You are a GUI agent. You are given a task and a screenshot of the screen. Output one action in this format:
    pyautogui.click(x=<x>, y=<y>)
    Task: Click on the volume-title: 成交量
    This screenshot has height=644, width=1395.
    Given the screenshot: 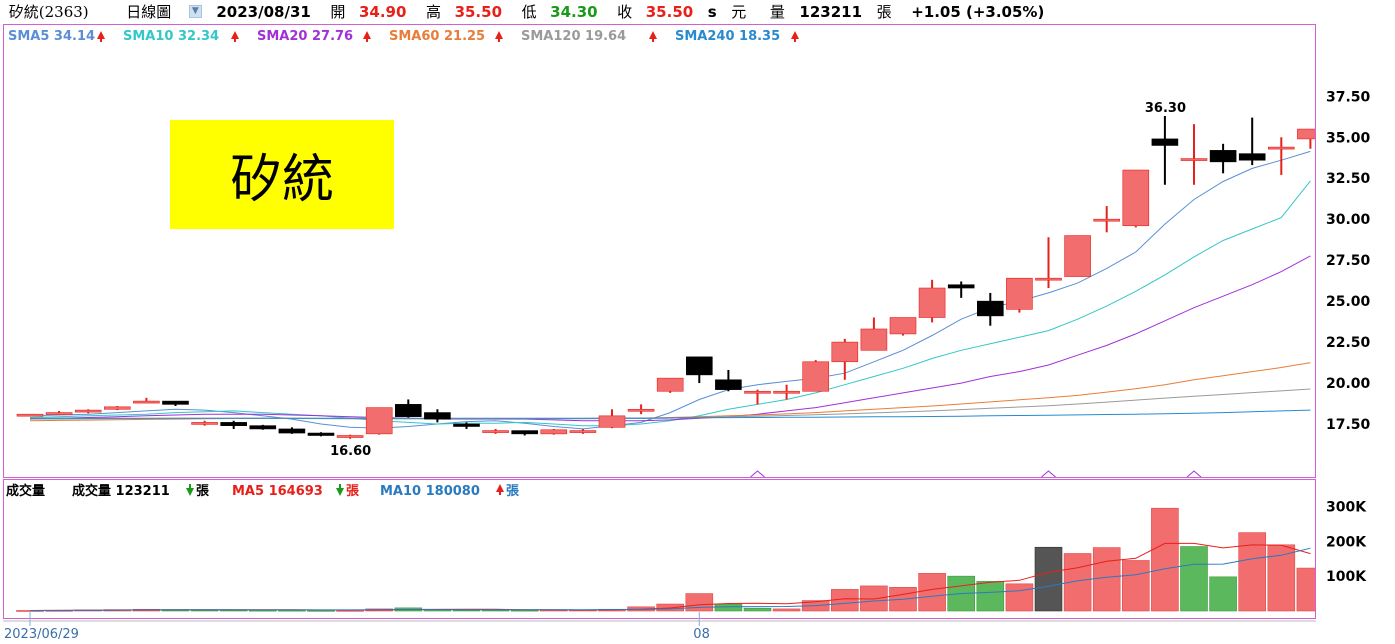 What is the action you would take?
    pyautogui.click(x=25, y=491)
    